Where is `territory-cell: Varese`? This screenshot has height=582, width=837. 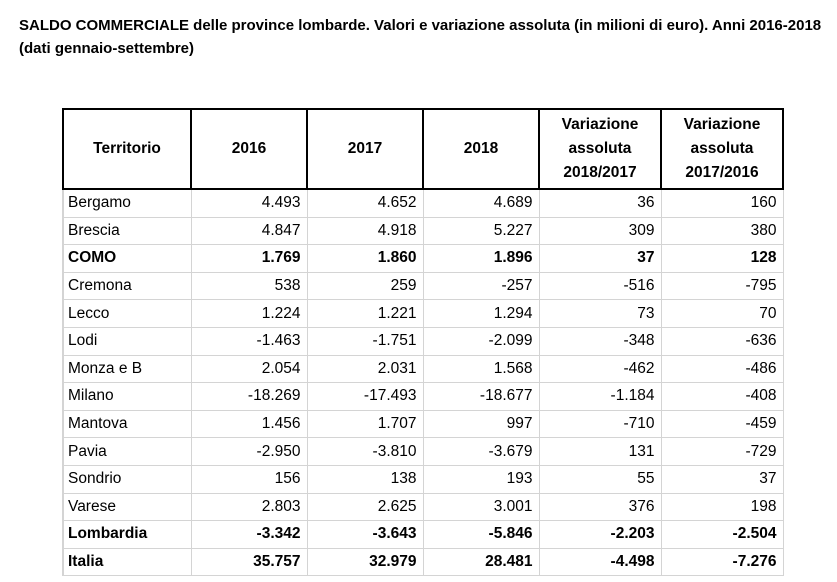
territory-cell: Varese is located at coordinates (127, 507).